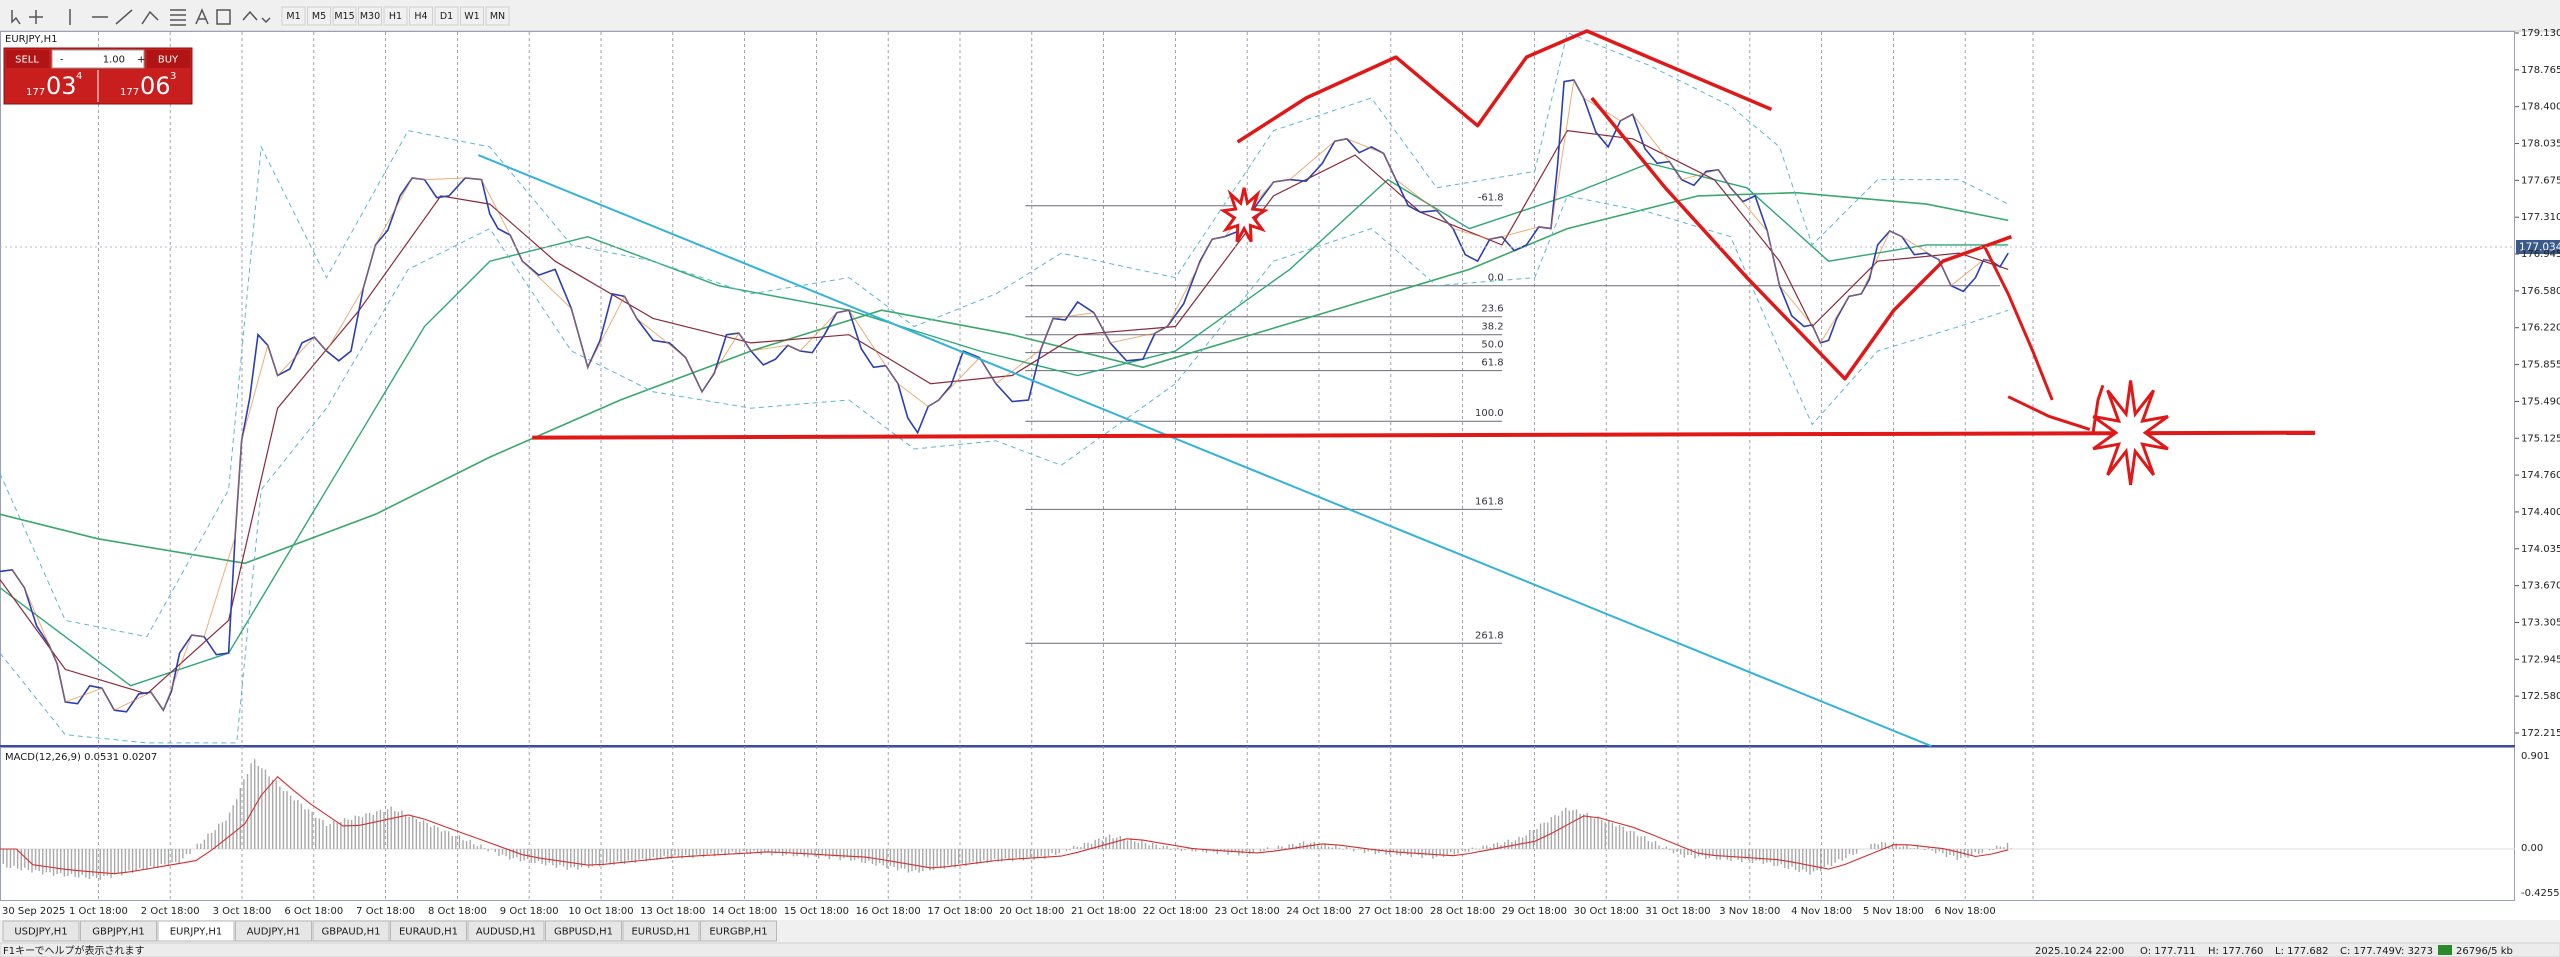  Describe the element at coordinates (1031, 911) in the screenshot. I see `time-label: 20 Oct 18:00` at that location.